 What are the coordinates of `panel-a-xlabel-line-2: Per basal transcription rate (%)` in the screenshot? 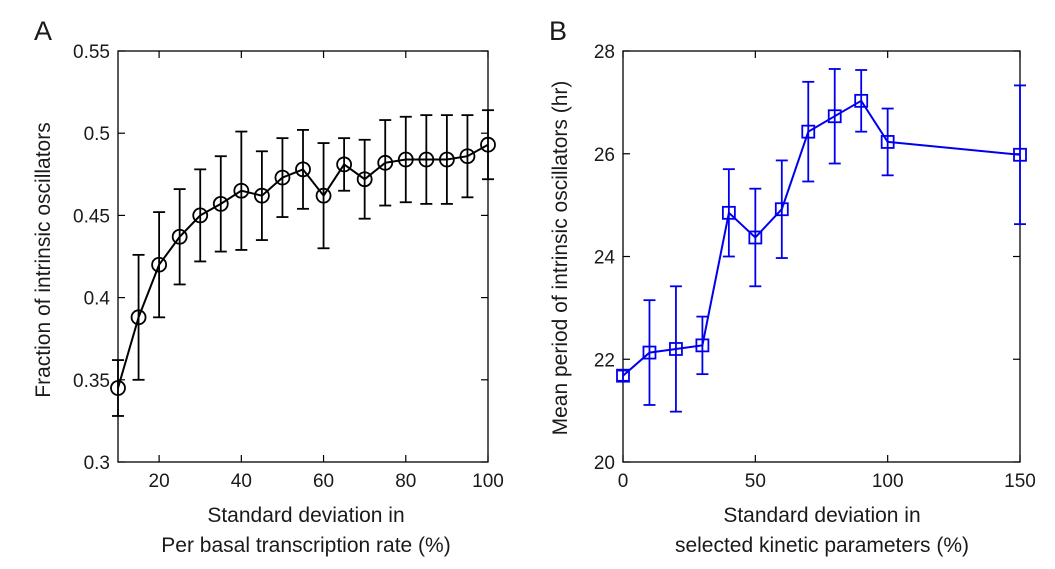 It's located at (305, 545).